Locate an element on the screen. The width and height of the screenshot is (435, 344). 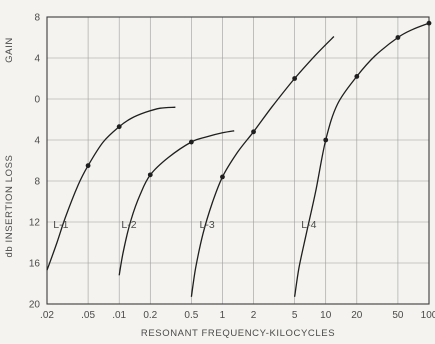
x-tick-label: 100 is located at coordinates (428, 315).